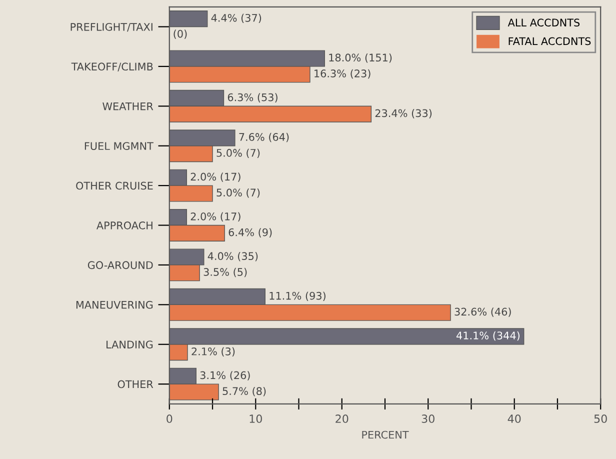  Describe the element at coordinates (360, 58) in the screenshot. I see `data-label: 18.0% (151)` at that location.